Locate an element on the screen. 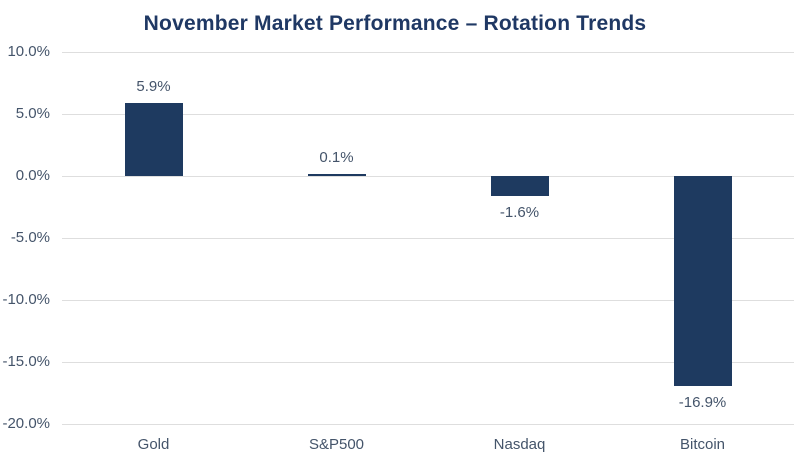 The height and width of the screenshot is (461, 800). bar-gold is located at coordinates (153, 139).